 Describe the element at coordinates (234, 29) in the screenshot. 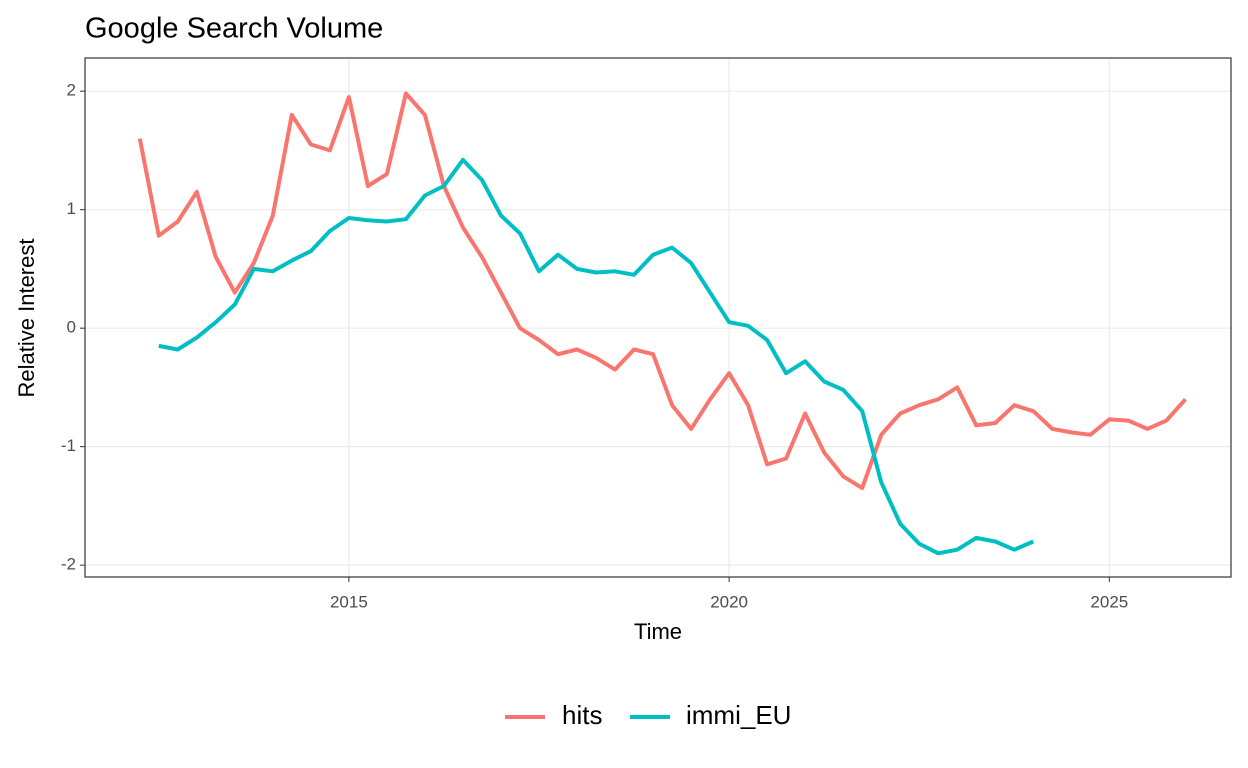

I see `chart-title: Google Search Volume` at that location.